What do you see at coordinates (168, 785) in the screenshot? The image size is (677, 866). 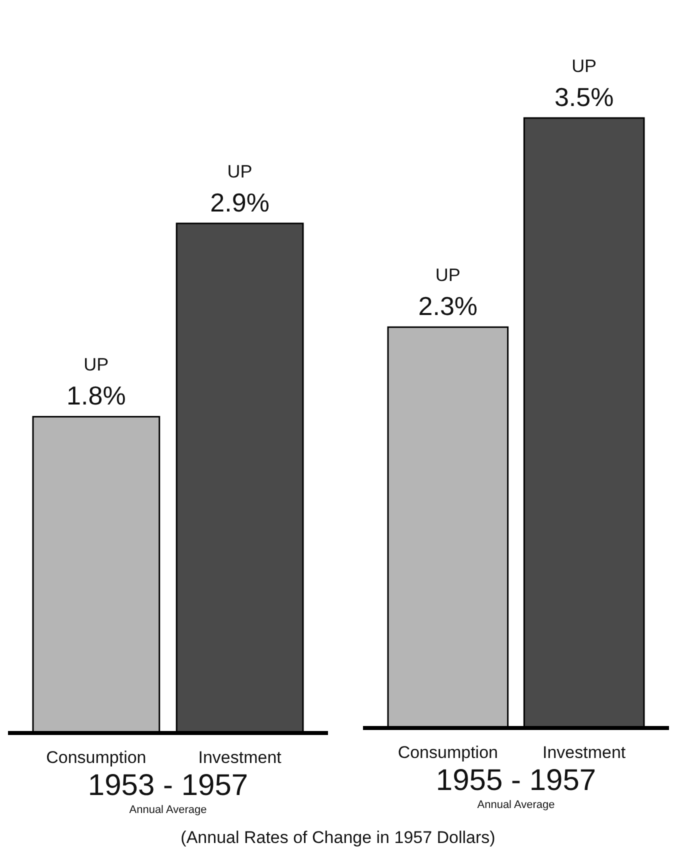 I see `x-axis-title: 1953 - 1957` at bounding box center [168, 785].